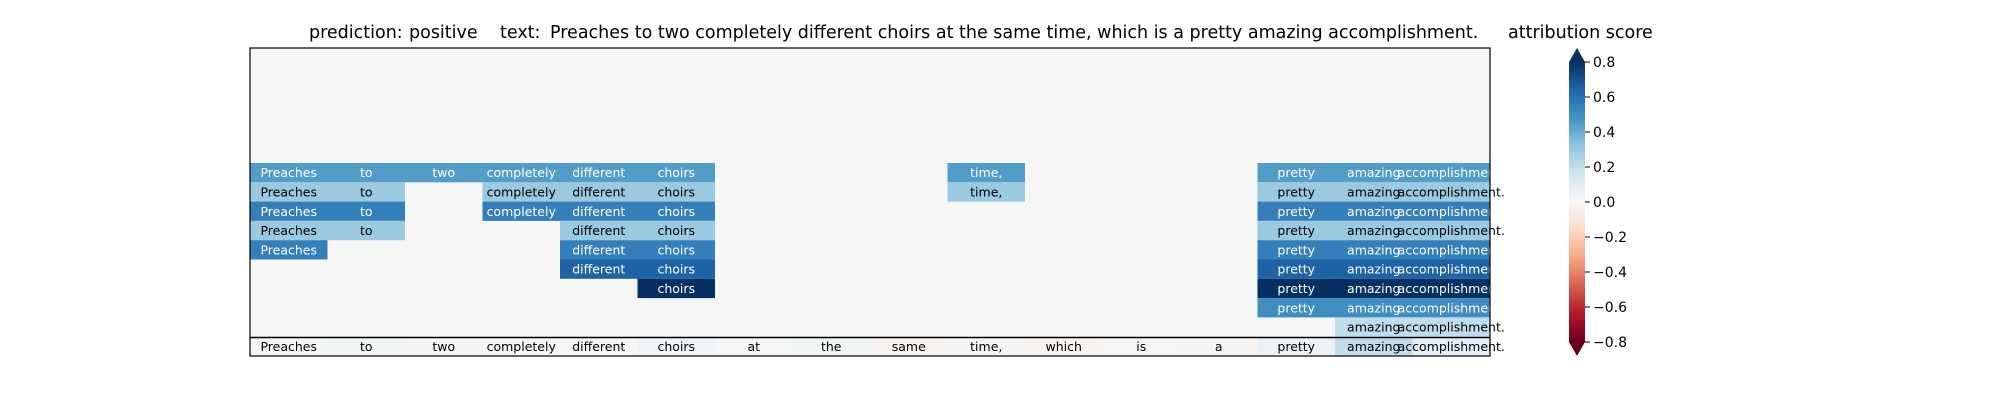  I want to click on colorbar-scale, so click(1577, 202).